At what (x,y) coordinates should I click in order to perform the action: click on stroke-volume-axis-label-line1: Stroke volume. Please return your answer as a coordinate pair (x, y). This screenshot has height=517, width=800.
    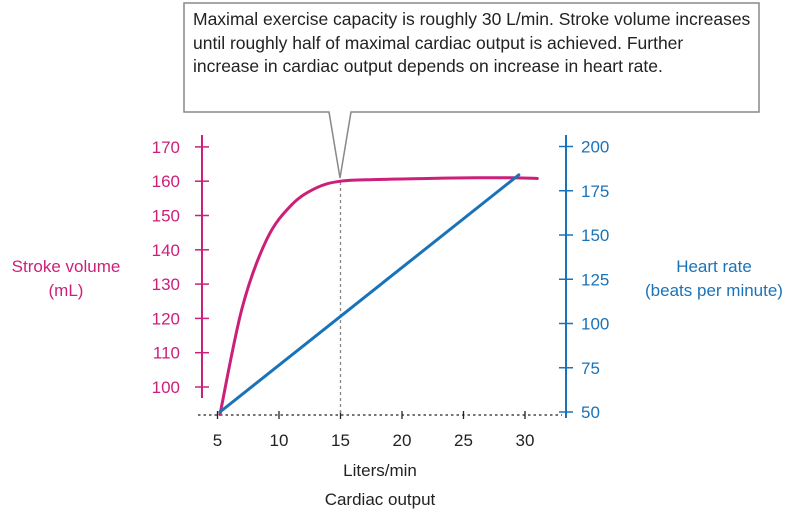
    Looking at the image, I should click on (66, 266).